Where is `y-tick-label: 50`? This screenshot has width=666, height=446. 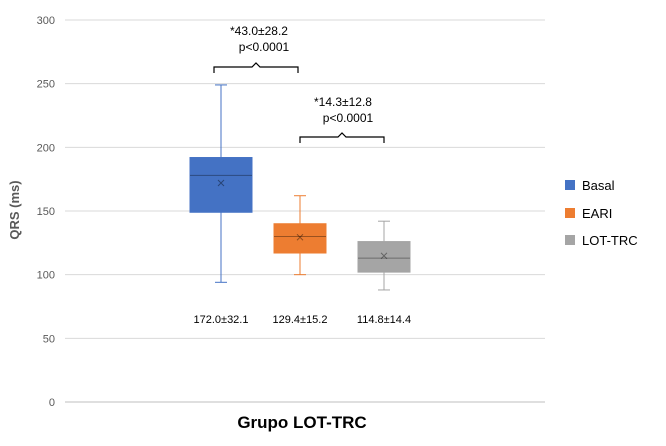 y-tick-label: 50 is located at coordinates (49, 339).